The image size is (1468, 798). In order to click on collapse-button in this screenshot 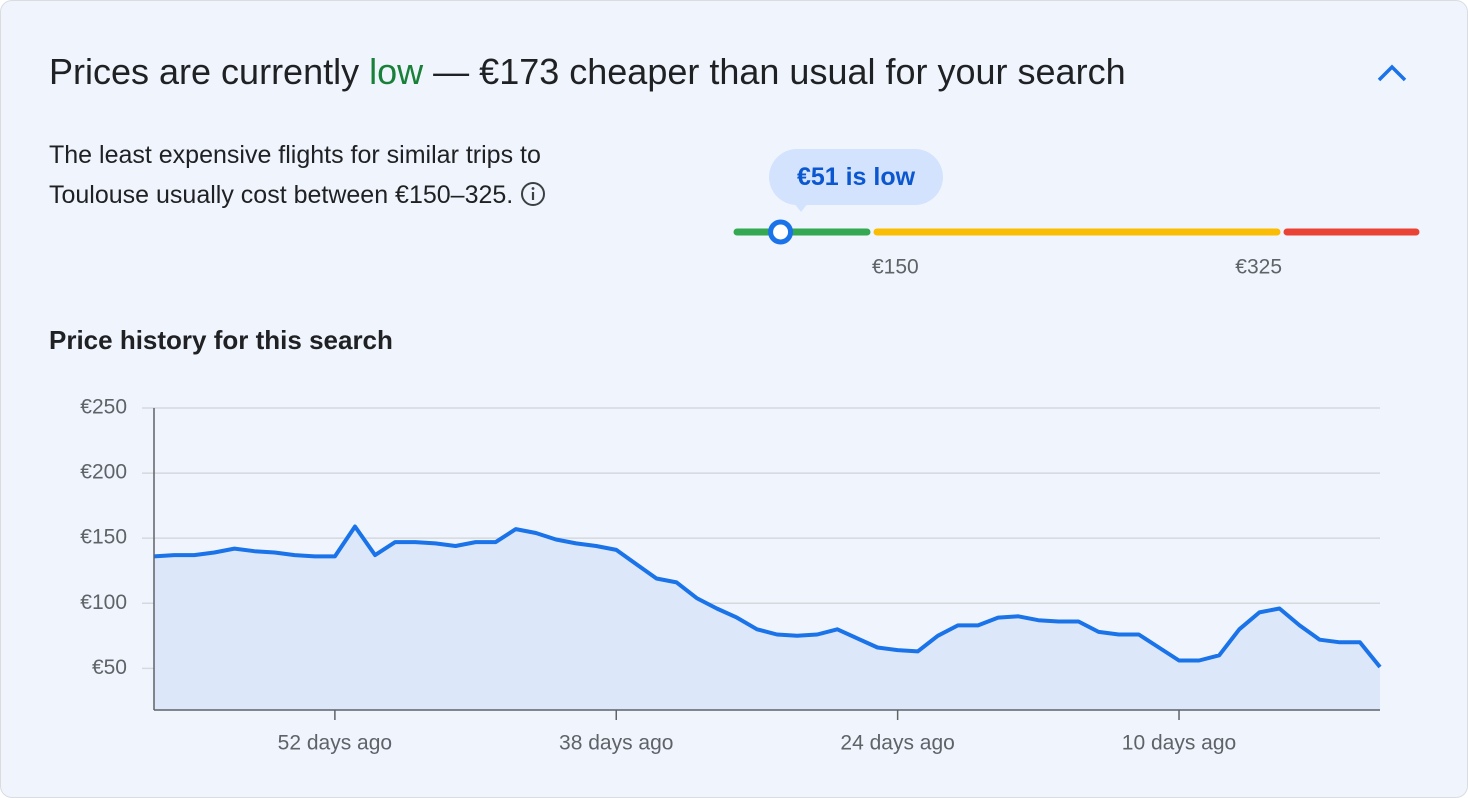, I will do `click(1392, 73)`.